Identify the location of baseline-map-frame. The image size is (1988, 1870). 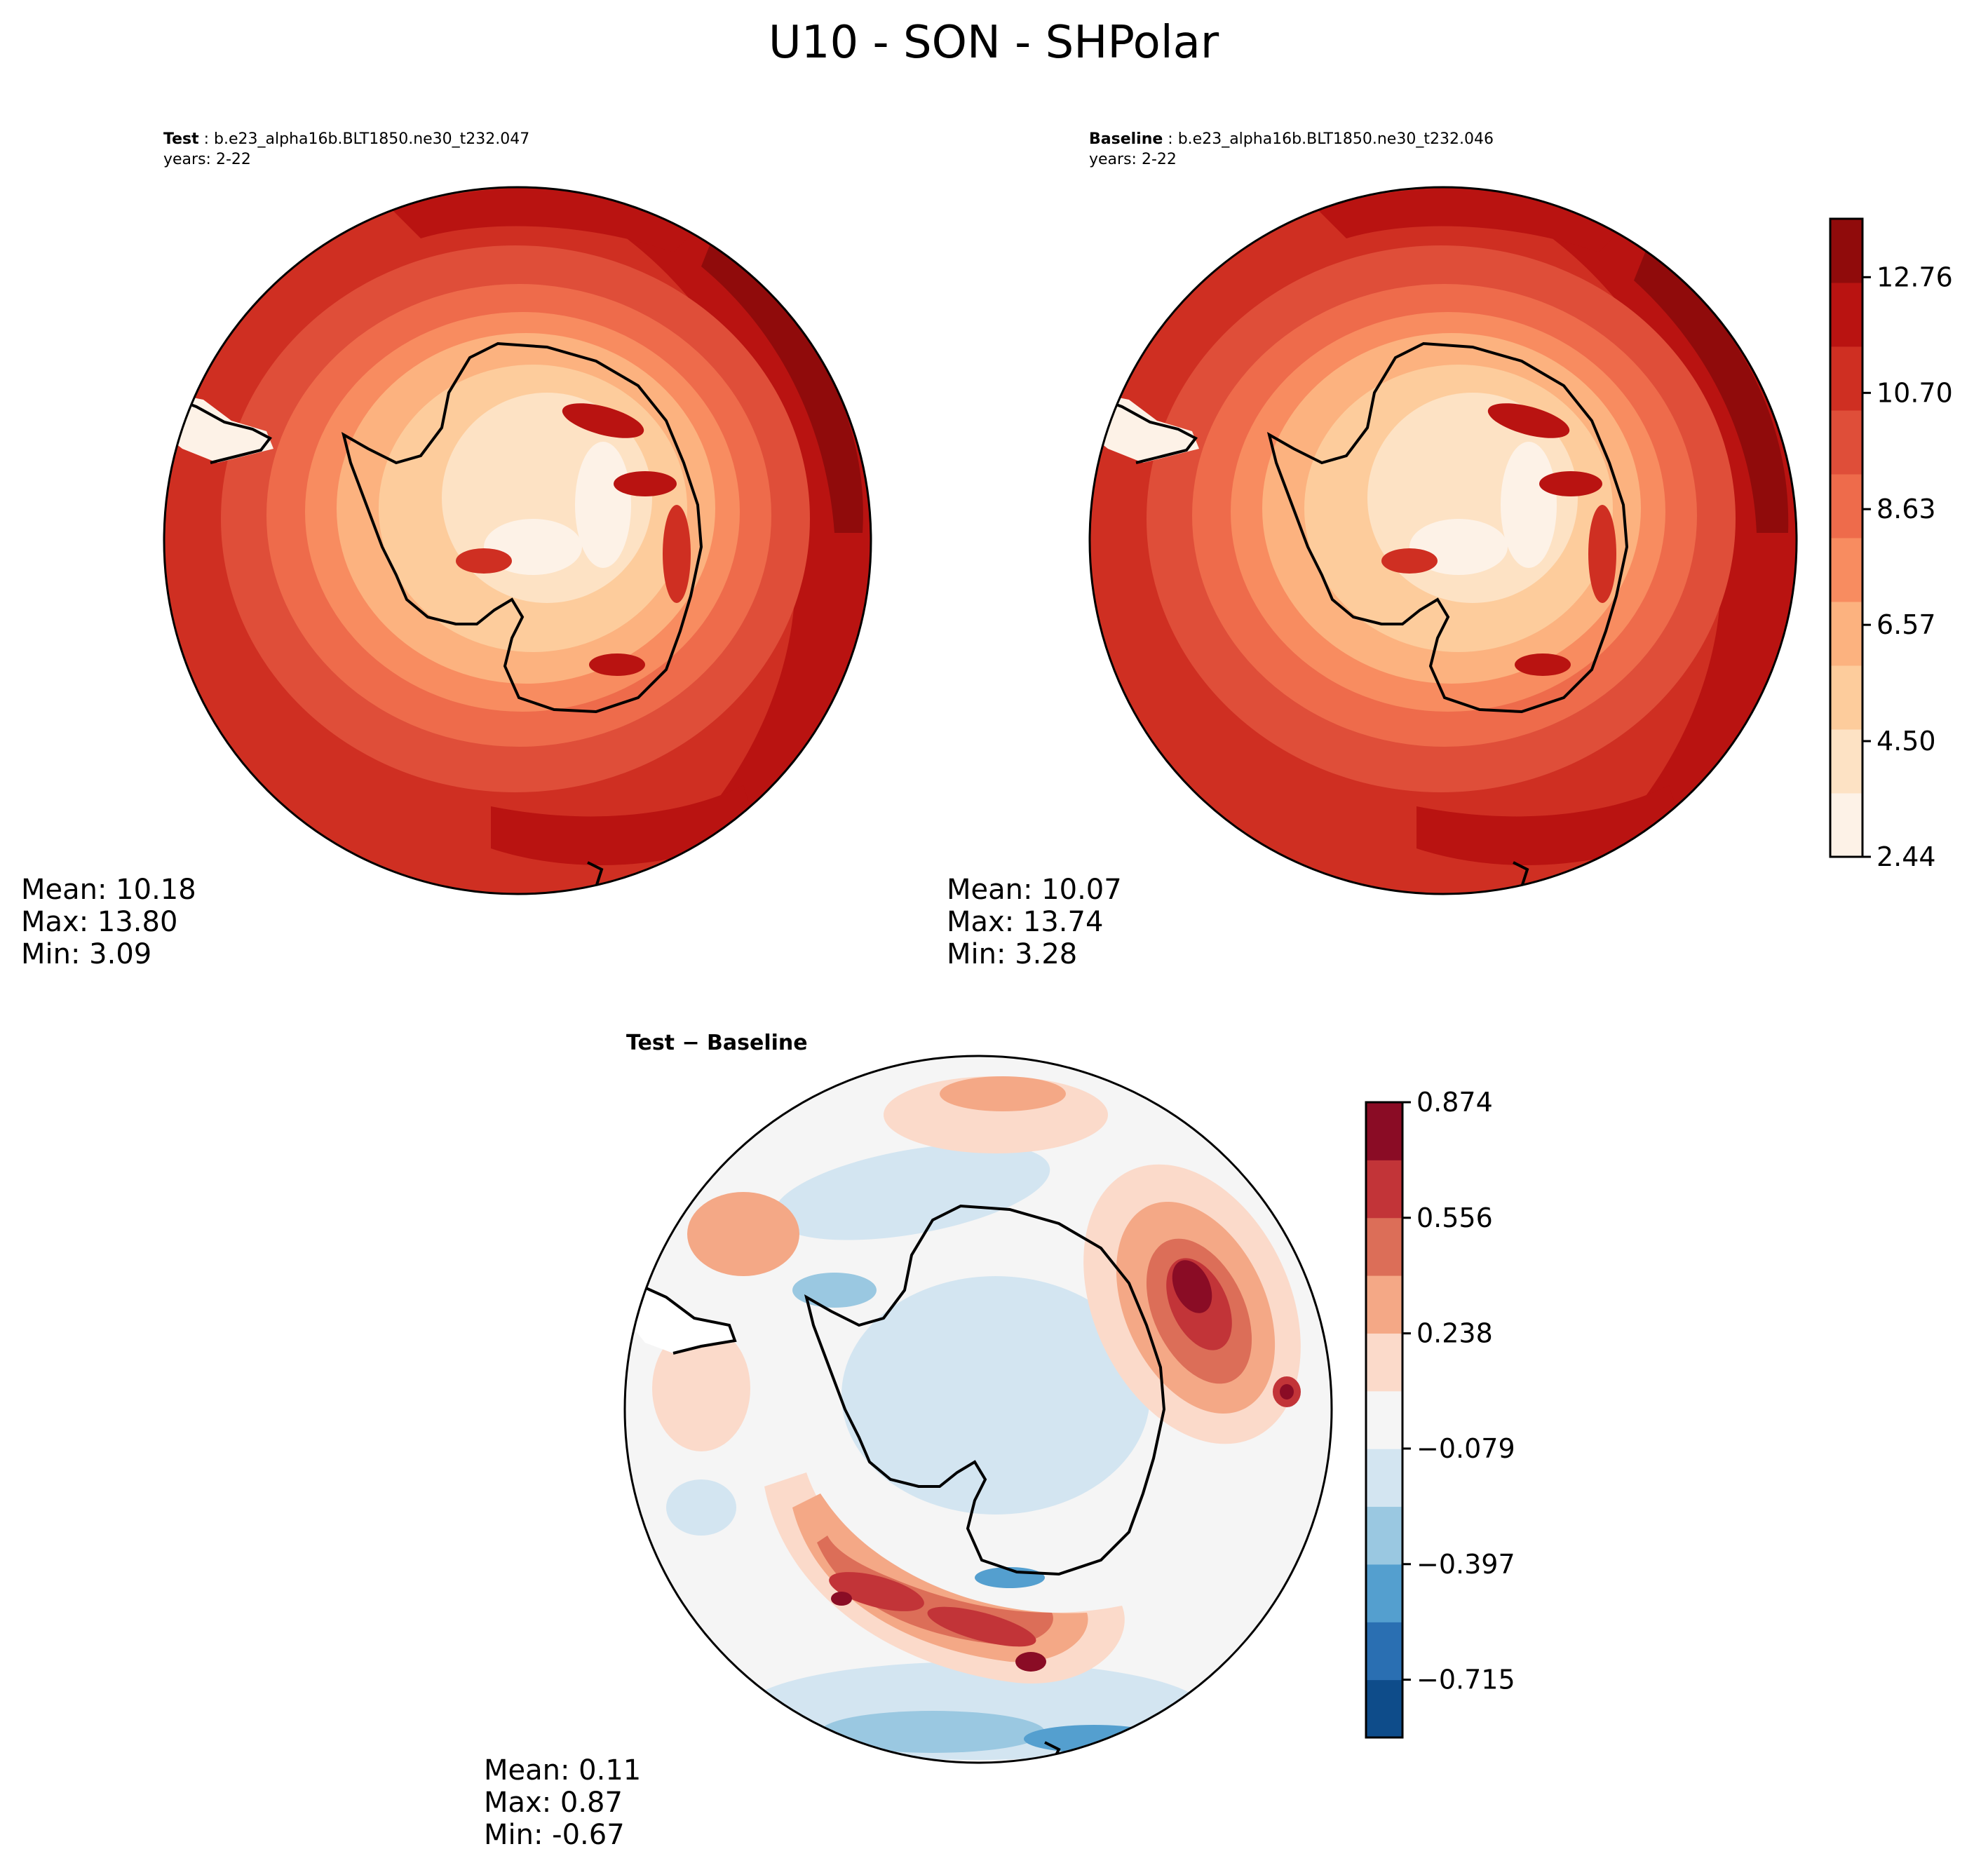
(1443, 540).